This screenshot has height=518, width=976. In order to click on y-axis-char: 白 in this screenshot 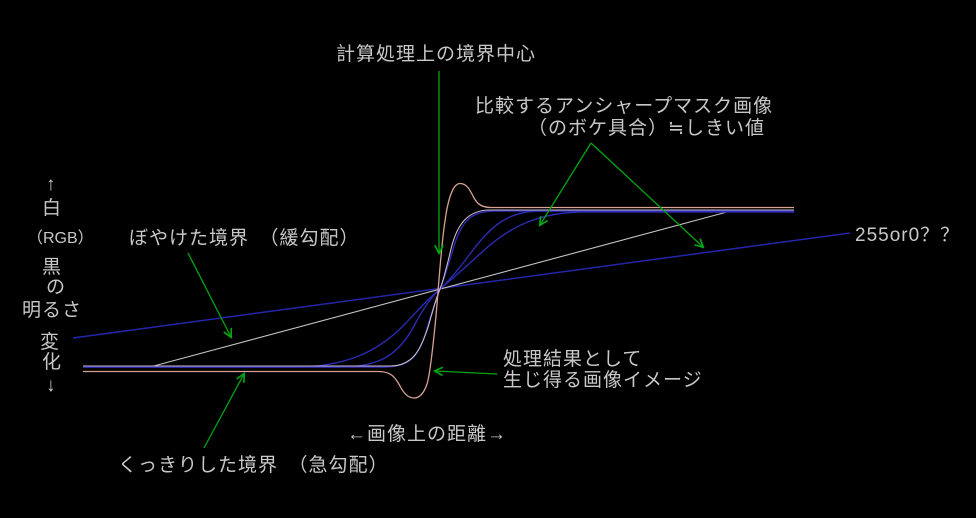, I will do `click(52, 208)`.